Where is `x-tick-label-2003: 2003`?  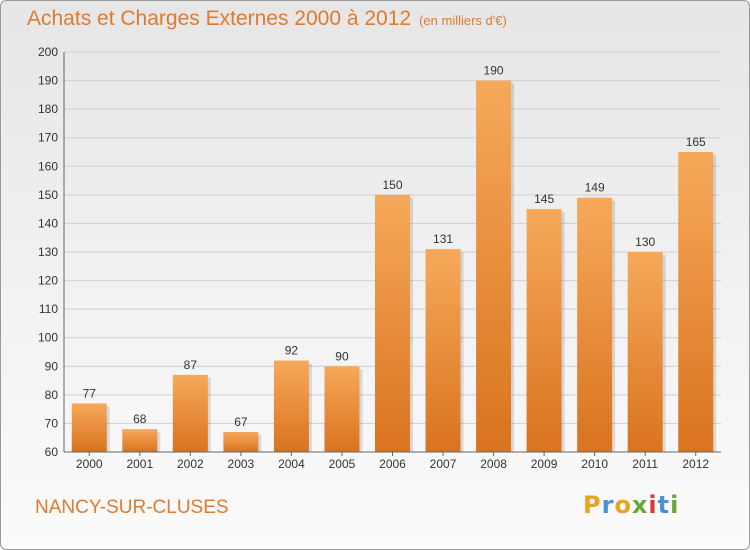 x-tick-label-2003: 2003 is located at coordinates (241, 464).